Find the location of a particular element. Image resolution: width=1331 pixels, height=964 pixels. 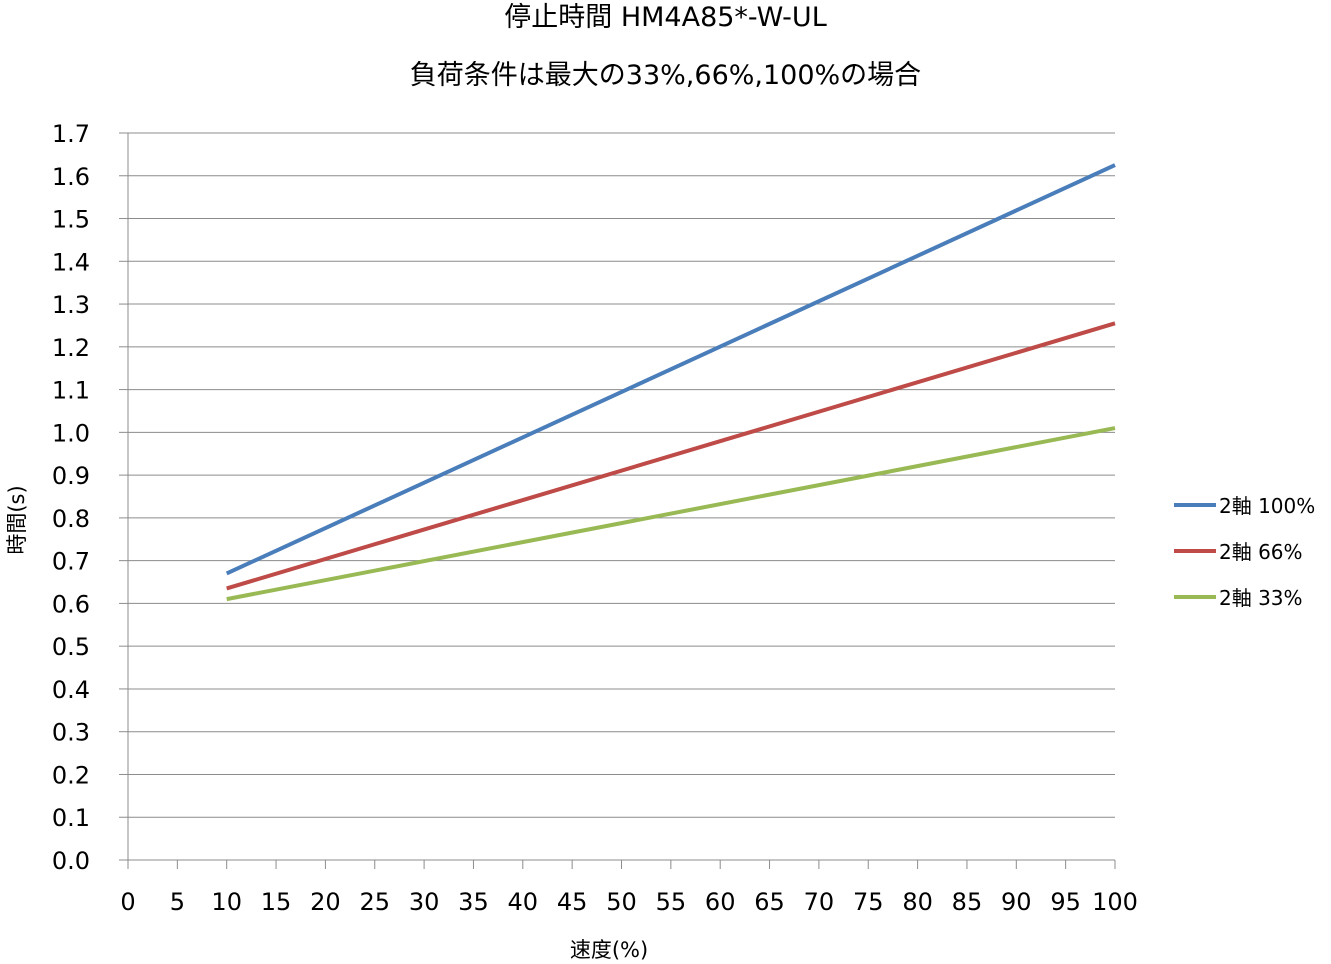

y-tick-label: 1.1 is located at coordinates (71, 391).